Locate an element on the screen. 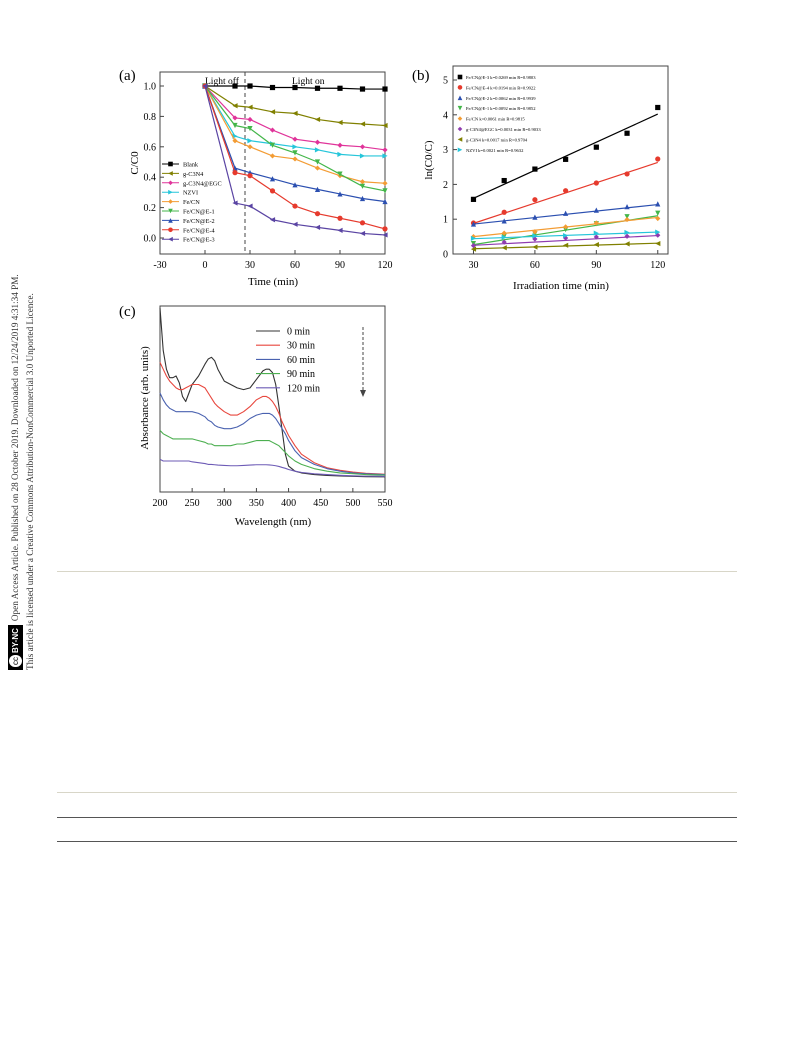 The width and height of the screenshot is (793, 1039). x-tick-label-c: 550 is located at coordinates (385, 503).